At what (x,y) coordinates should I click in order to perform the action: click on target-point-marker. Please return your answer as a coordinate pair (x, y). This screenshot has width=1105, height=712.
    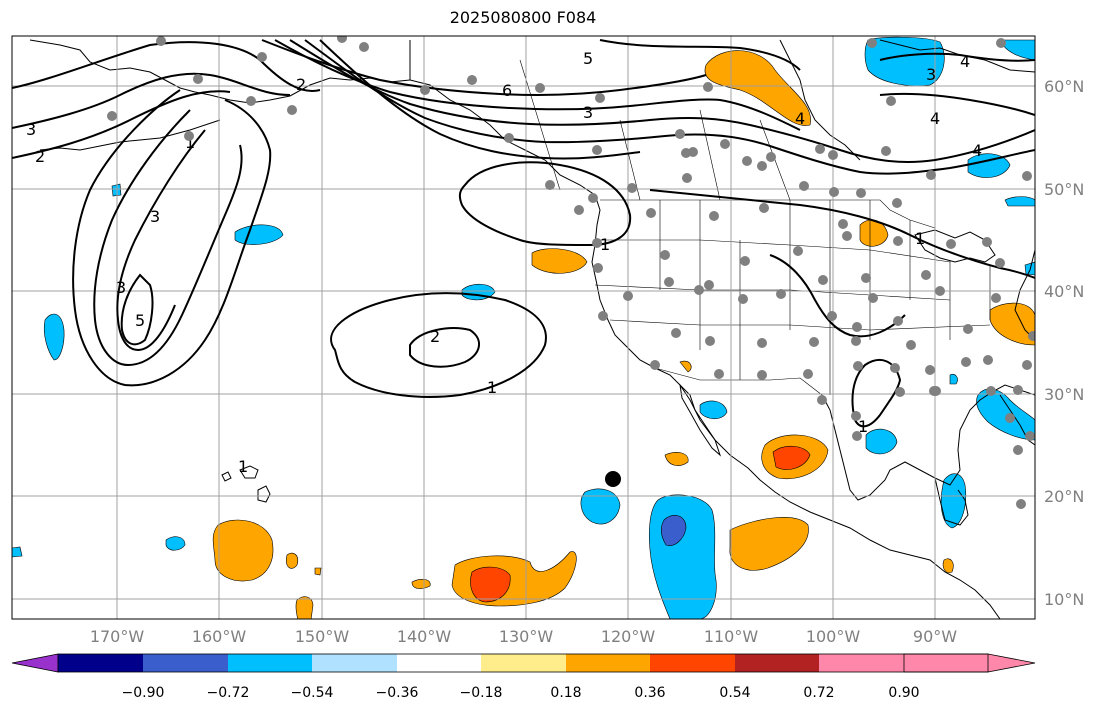
    Looking at the image, I should click on (613, 479).